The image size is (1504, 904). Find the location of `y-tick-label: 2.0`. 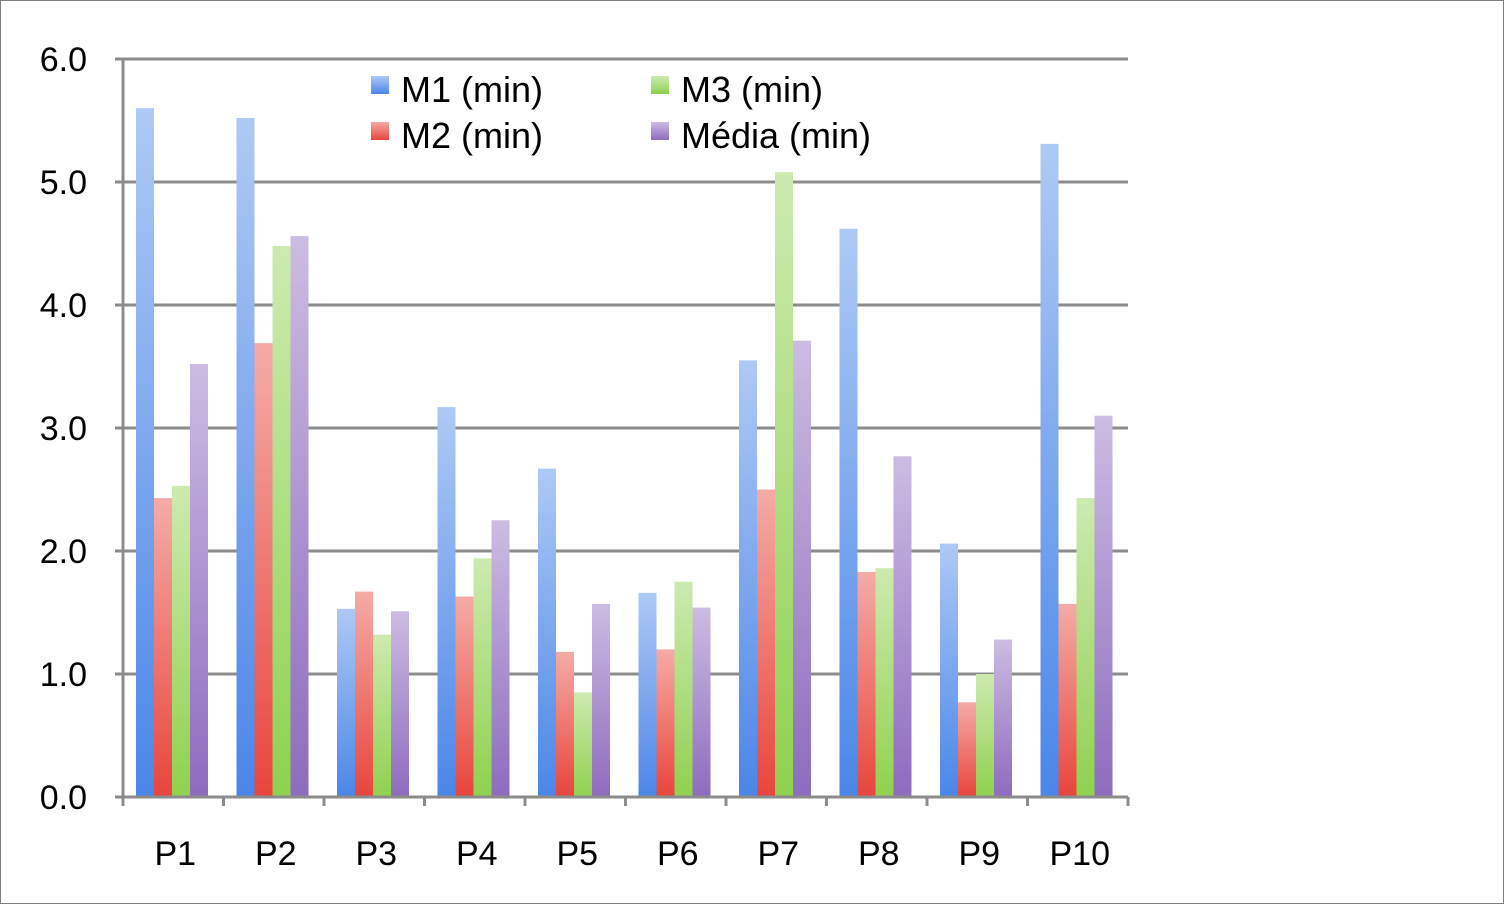

y-tick-label: 2.0 is located at coordinates (63, 552).